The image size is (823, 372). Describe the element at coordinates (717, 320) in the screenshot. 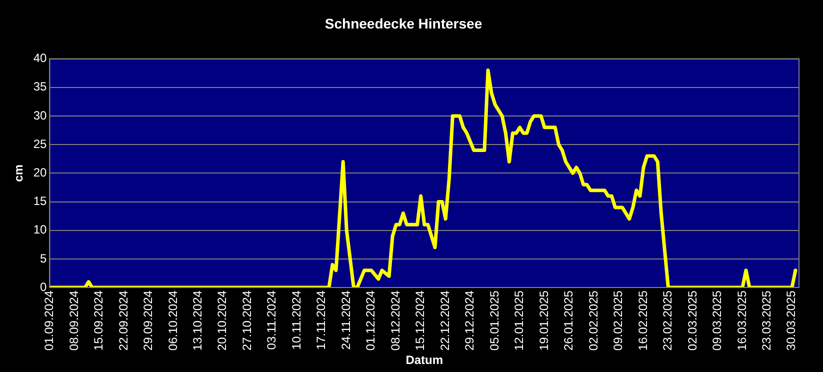

I see `x-tick-label: 09.03.2025` at that location.